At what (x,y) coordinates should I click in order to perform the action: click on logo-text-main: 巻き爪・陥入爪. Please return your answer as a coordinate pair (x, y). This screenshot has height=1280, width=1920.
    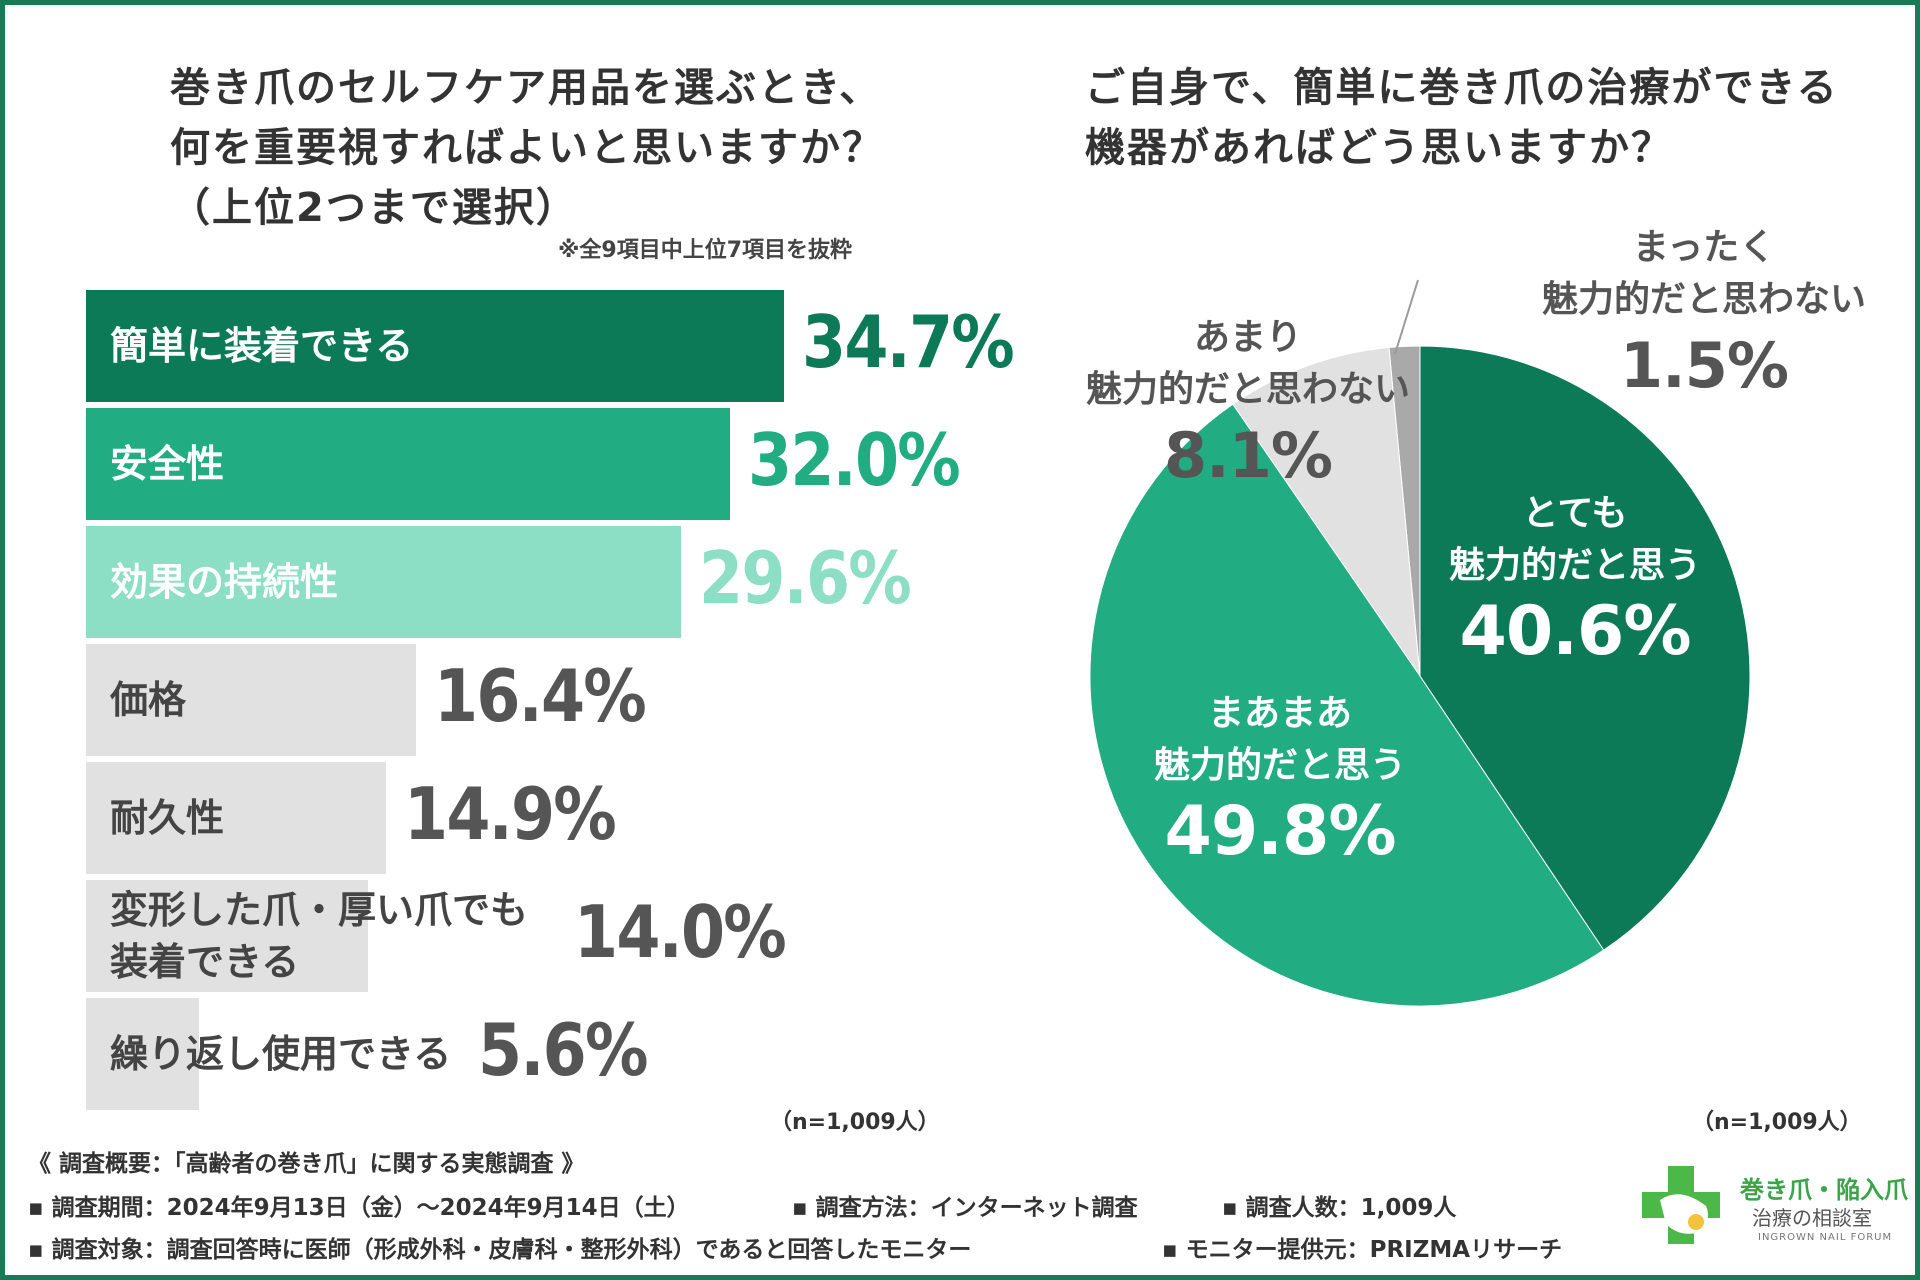
    Looking at the image, I should click on (1824, 1190).